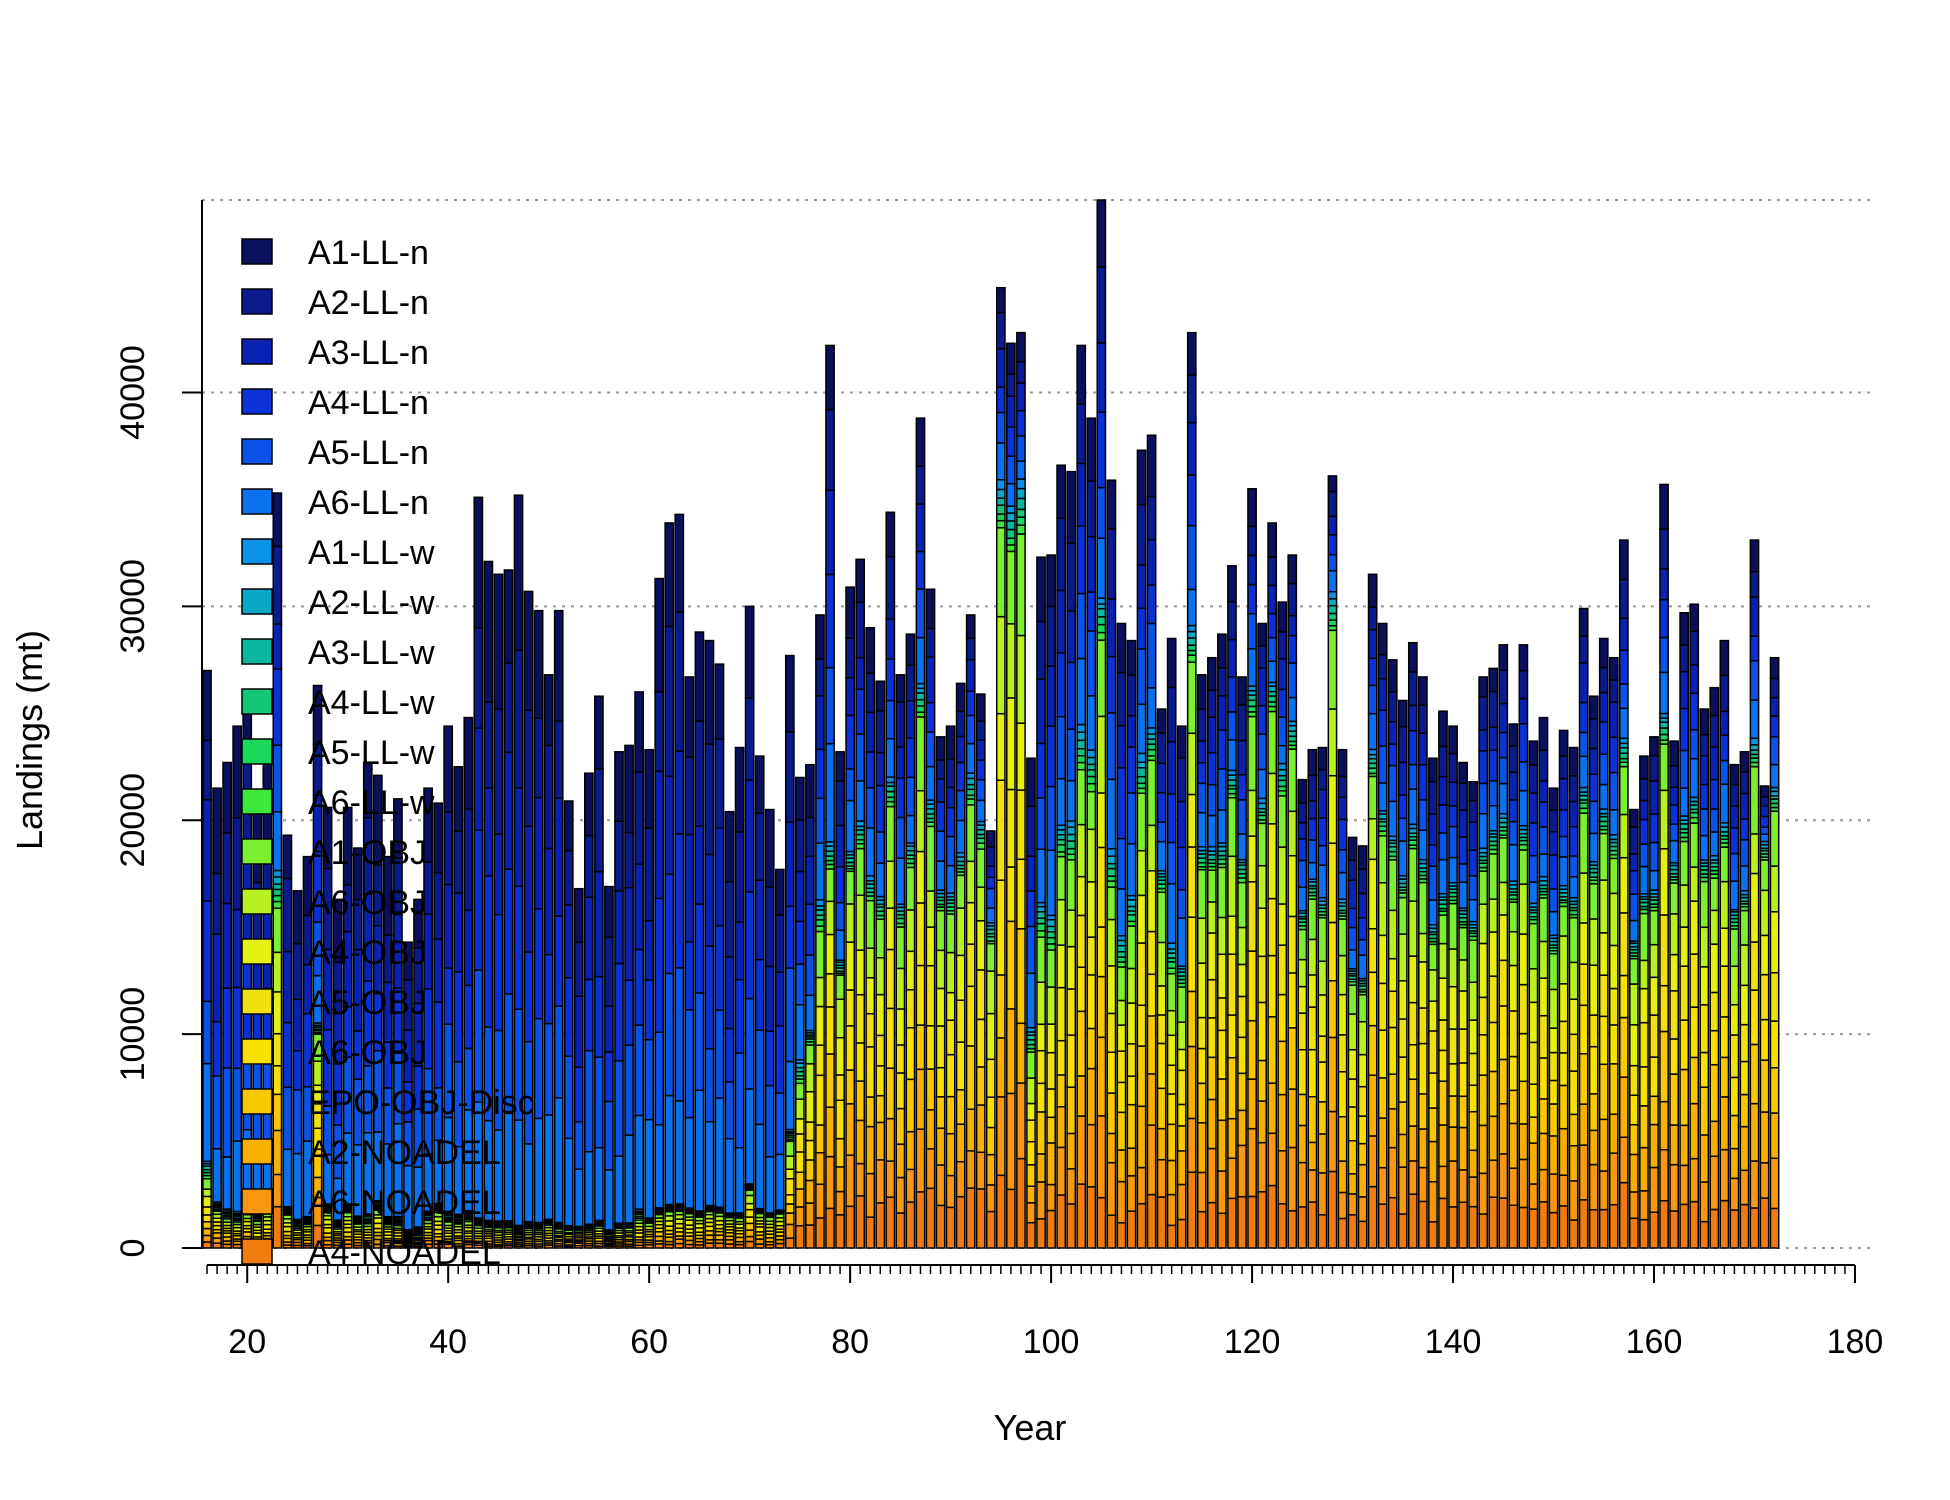 The width and height of the screenshot is (1950, 1500). I want to click on x-tick-label: 40, so click(448, 1342).